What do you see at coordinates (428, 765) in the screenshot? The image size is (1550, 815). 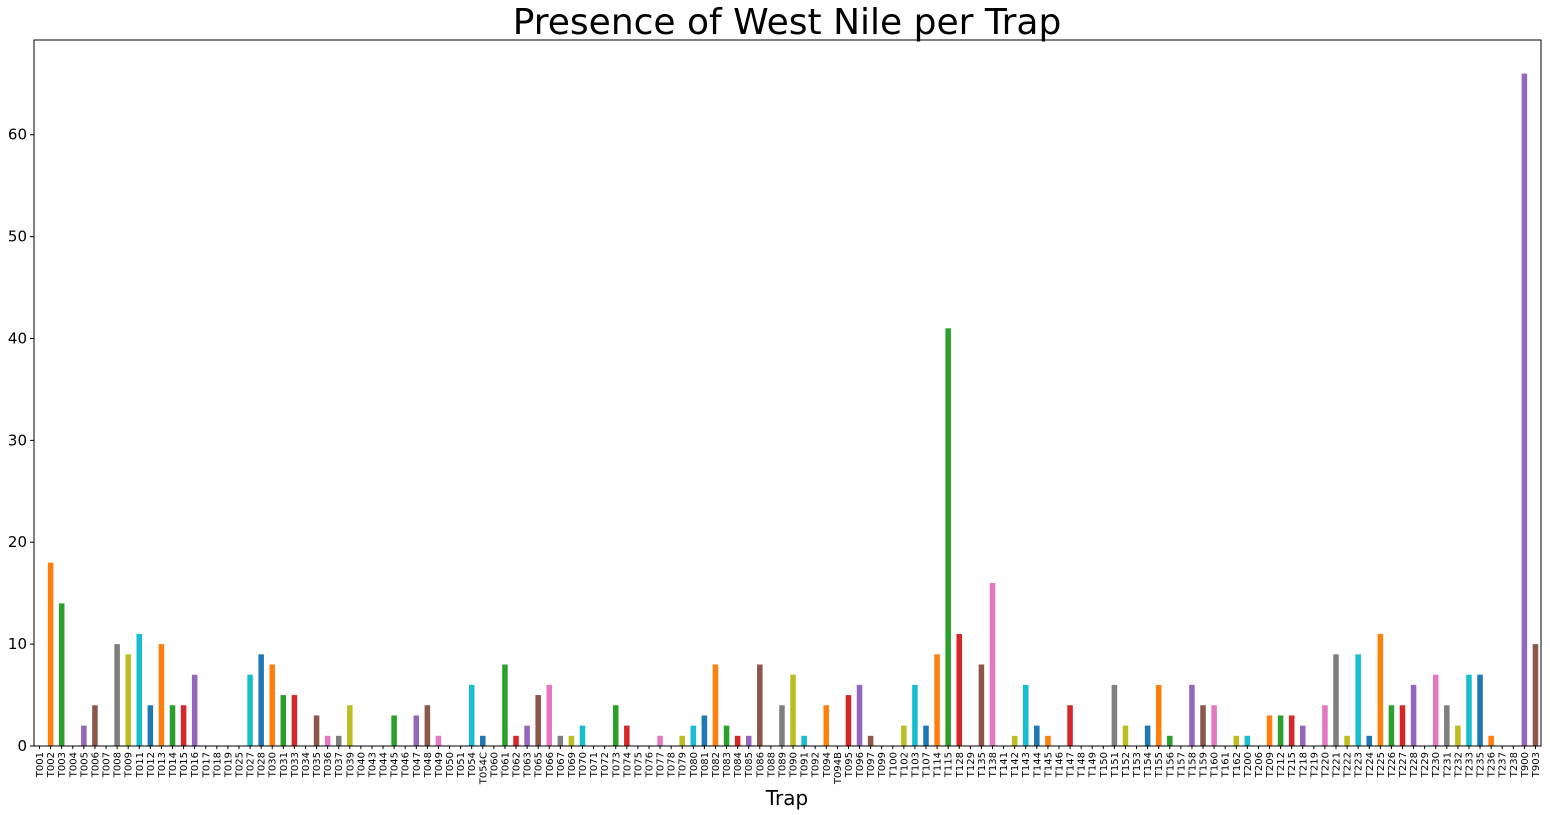 I see `x-tick-label: T048` at bounding box center [428, 765].